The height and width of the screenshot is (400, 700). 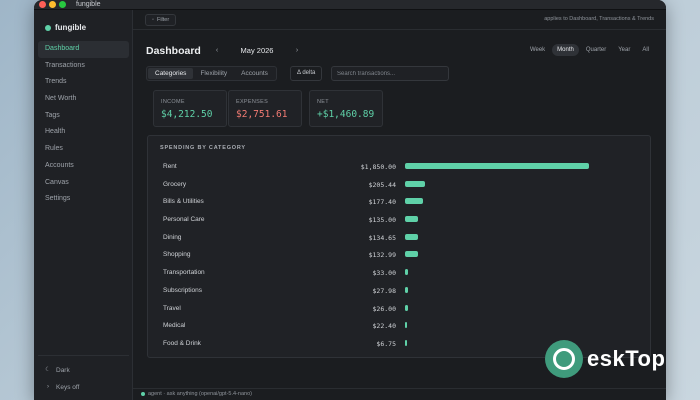 What do you see at coordinates (257, 50) in the screenshot?
I see `month-navigator: ‹ May 2026 ›` at bounding box center [257, 50].